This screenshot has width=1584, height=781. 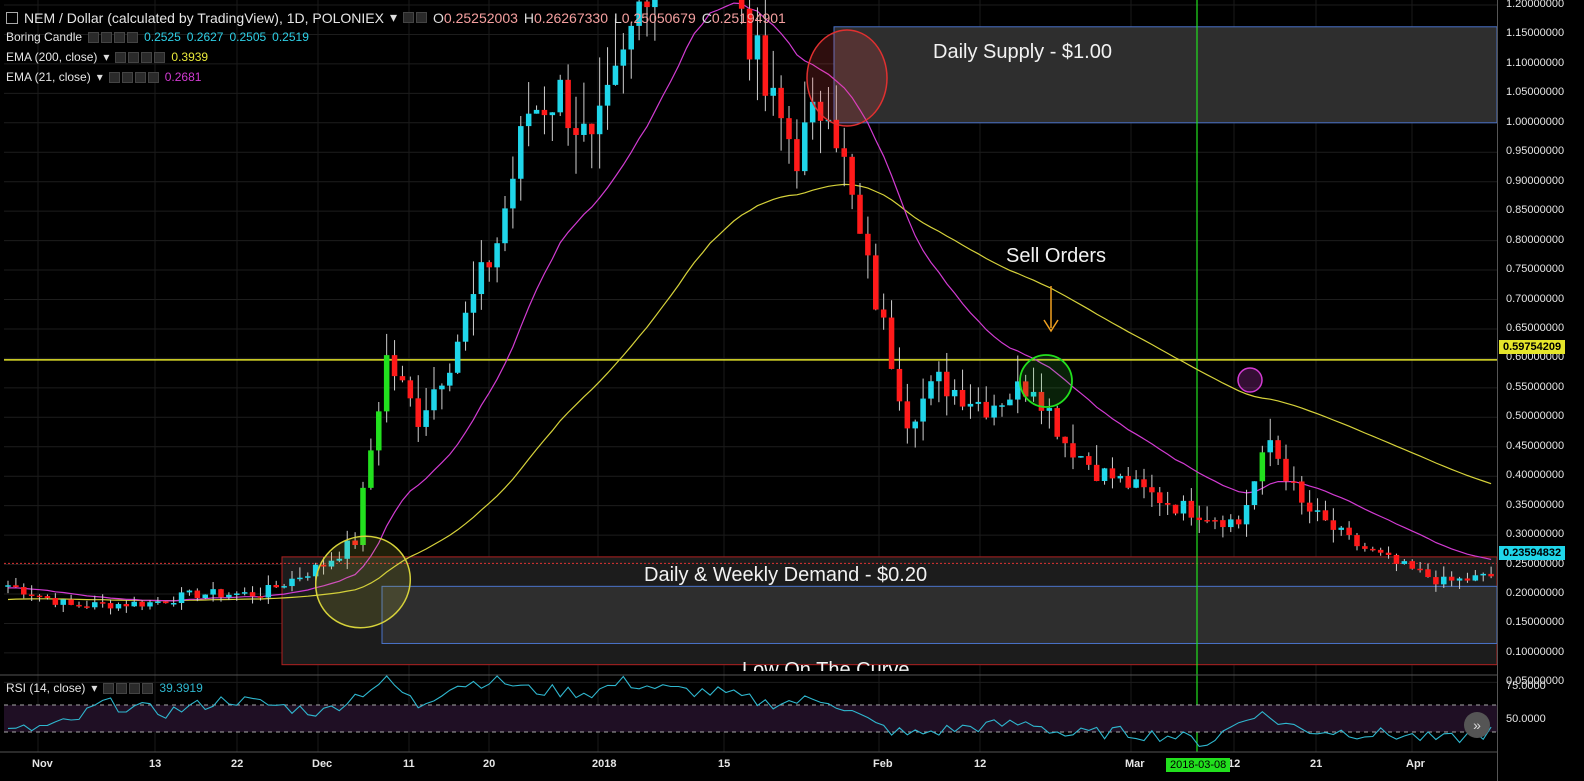 What do you see at coordinates (1535, 593) in the screenshot?
I see `price-tick-label: 0.20000000` at bounding box center [1535, 593].